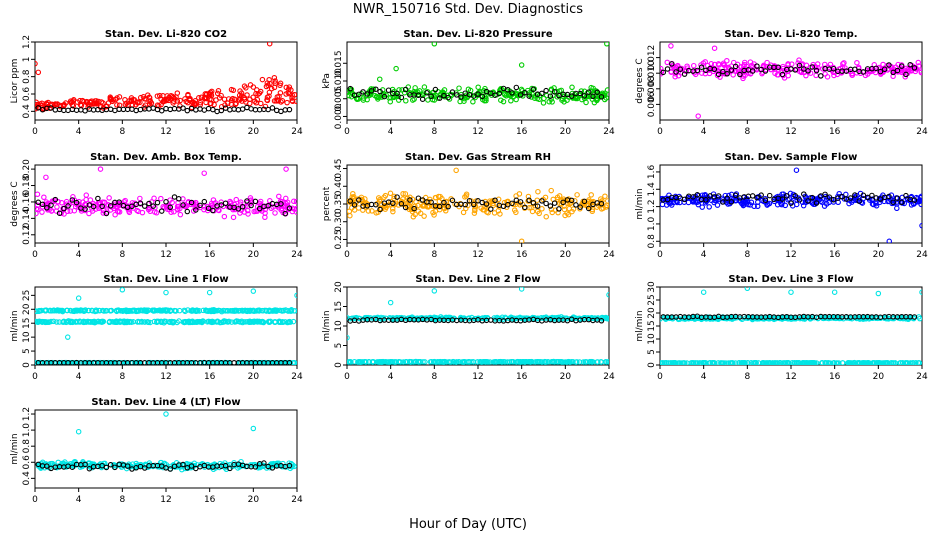 This screenshot has width=936, height=540. Describe the element at coordinates (339, 306) in the screenshot. I see `y-tick-label: 15` at that location.